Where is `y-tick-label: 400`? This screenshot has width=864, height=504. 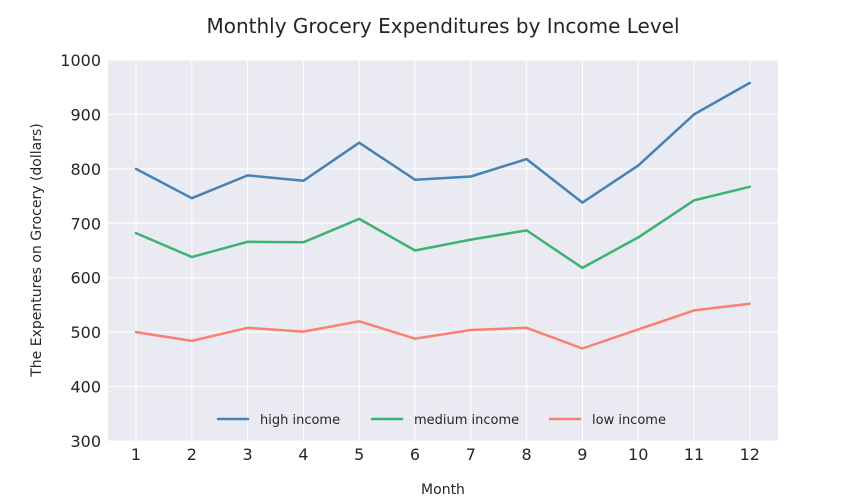 y-tick-label: 400 is located at coordinates (85, 387).